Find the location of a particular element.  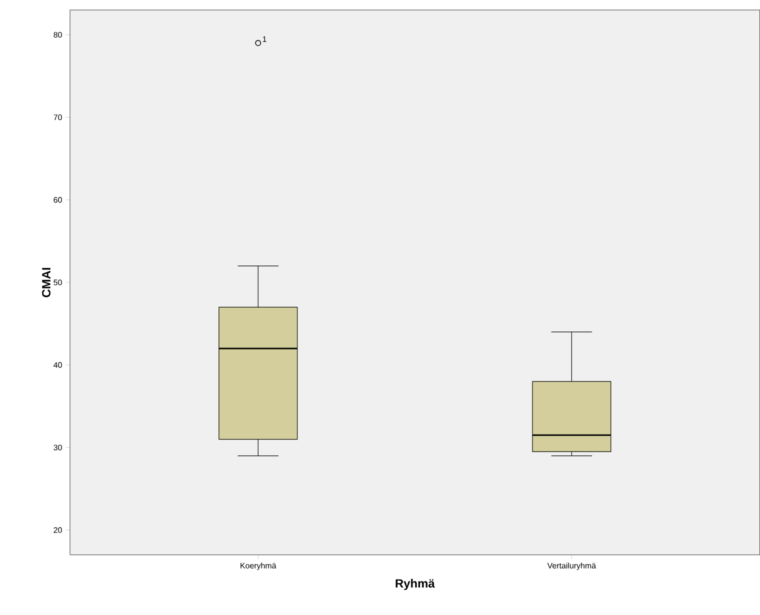

x-axis-title: Ryhmä is located at coordinates (415, 584).